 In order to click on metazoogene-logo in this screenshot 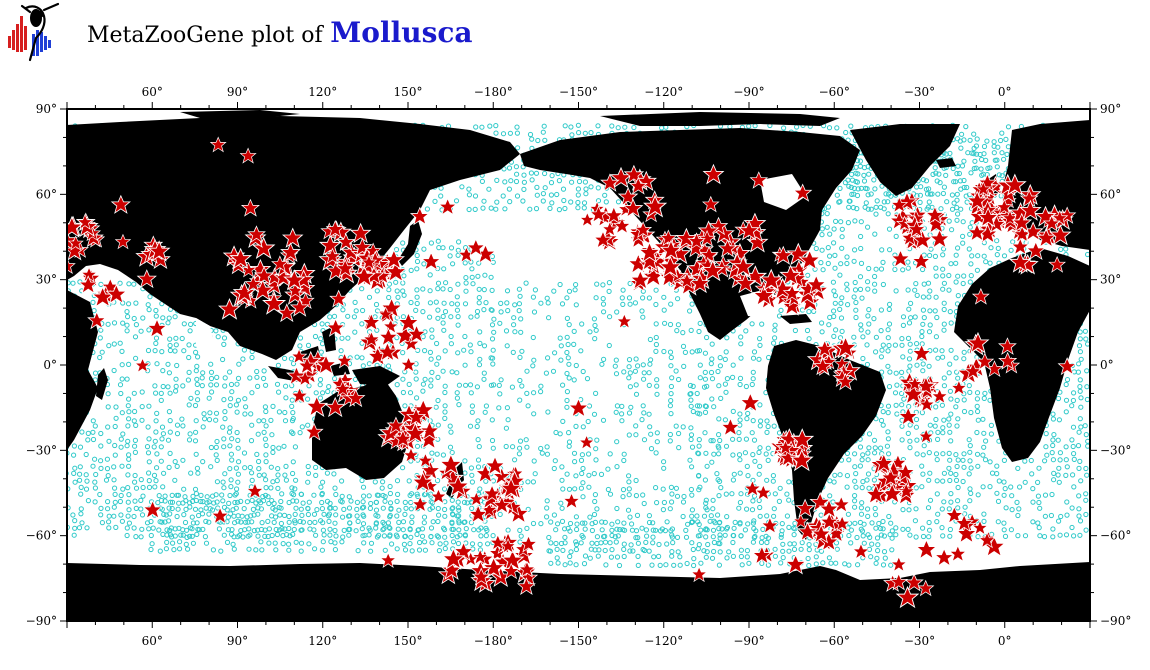, I will do `click(34, 32)`.